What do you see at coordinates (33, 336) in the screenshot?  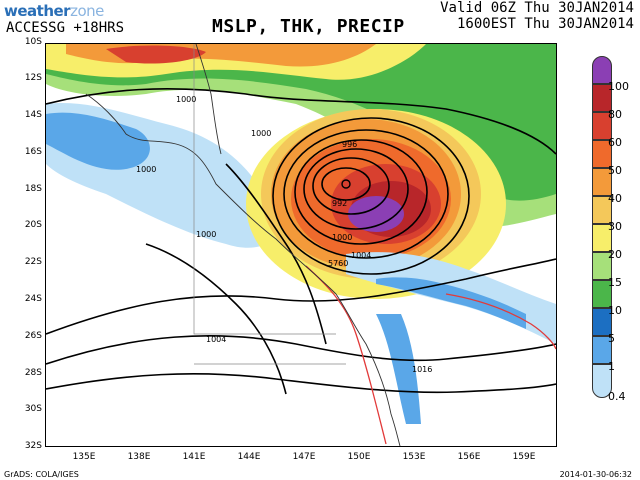 I see `lat-label: 26S` at bounding box center [33, 336].